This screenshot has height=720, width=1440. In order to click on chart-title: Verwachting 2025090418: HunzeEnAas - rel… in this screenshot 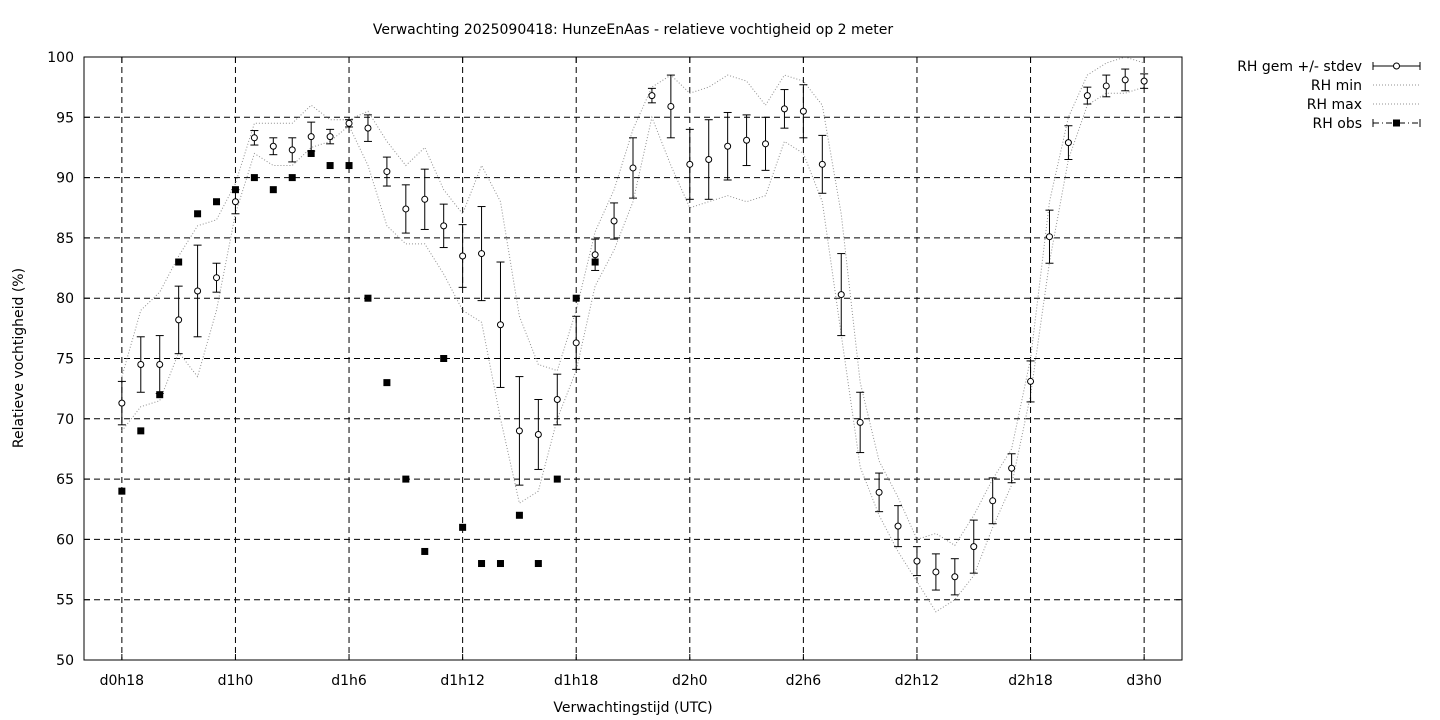, I will do `click(633, 30)`.